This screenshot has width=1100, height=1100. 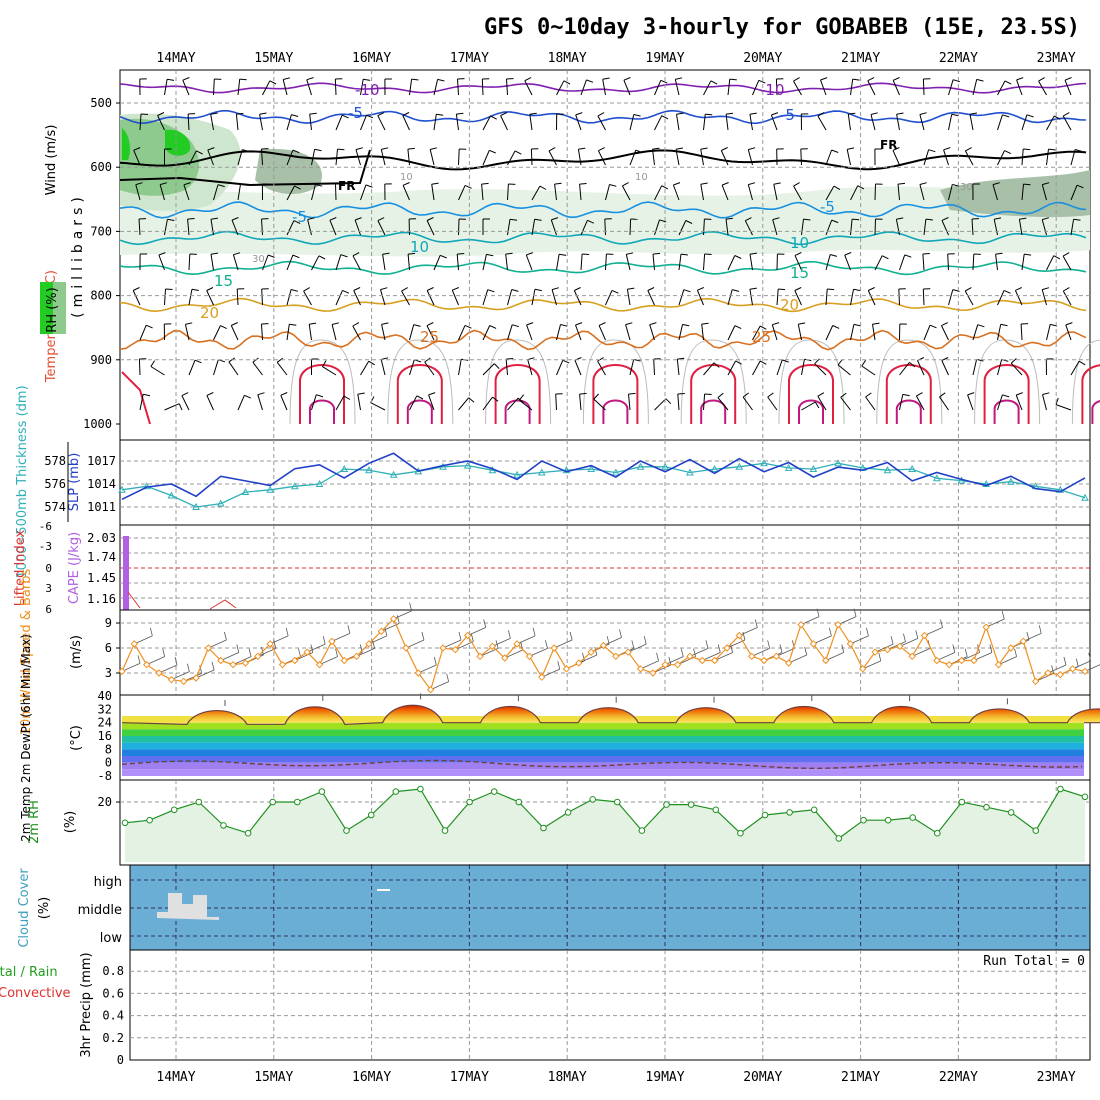 What do you see at coordinates (55, 461) in the screenshot?
I see `tick-label: 578` at bounding box center [55, 461].